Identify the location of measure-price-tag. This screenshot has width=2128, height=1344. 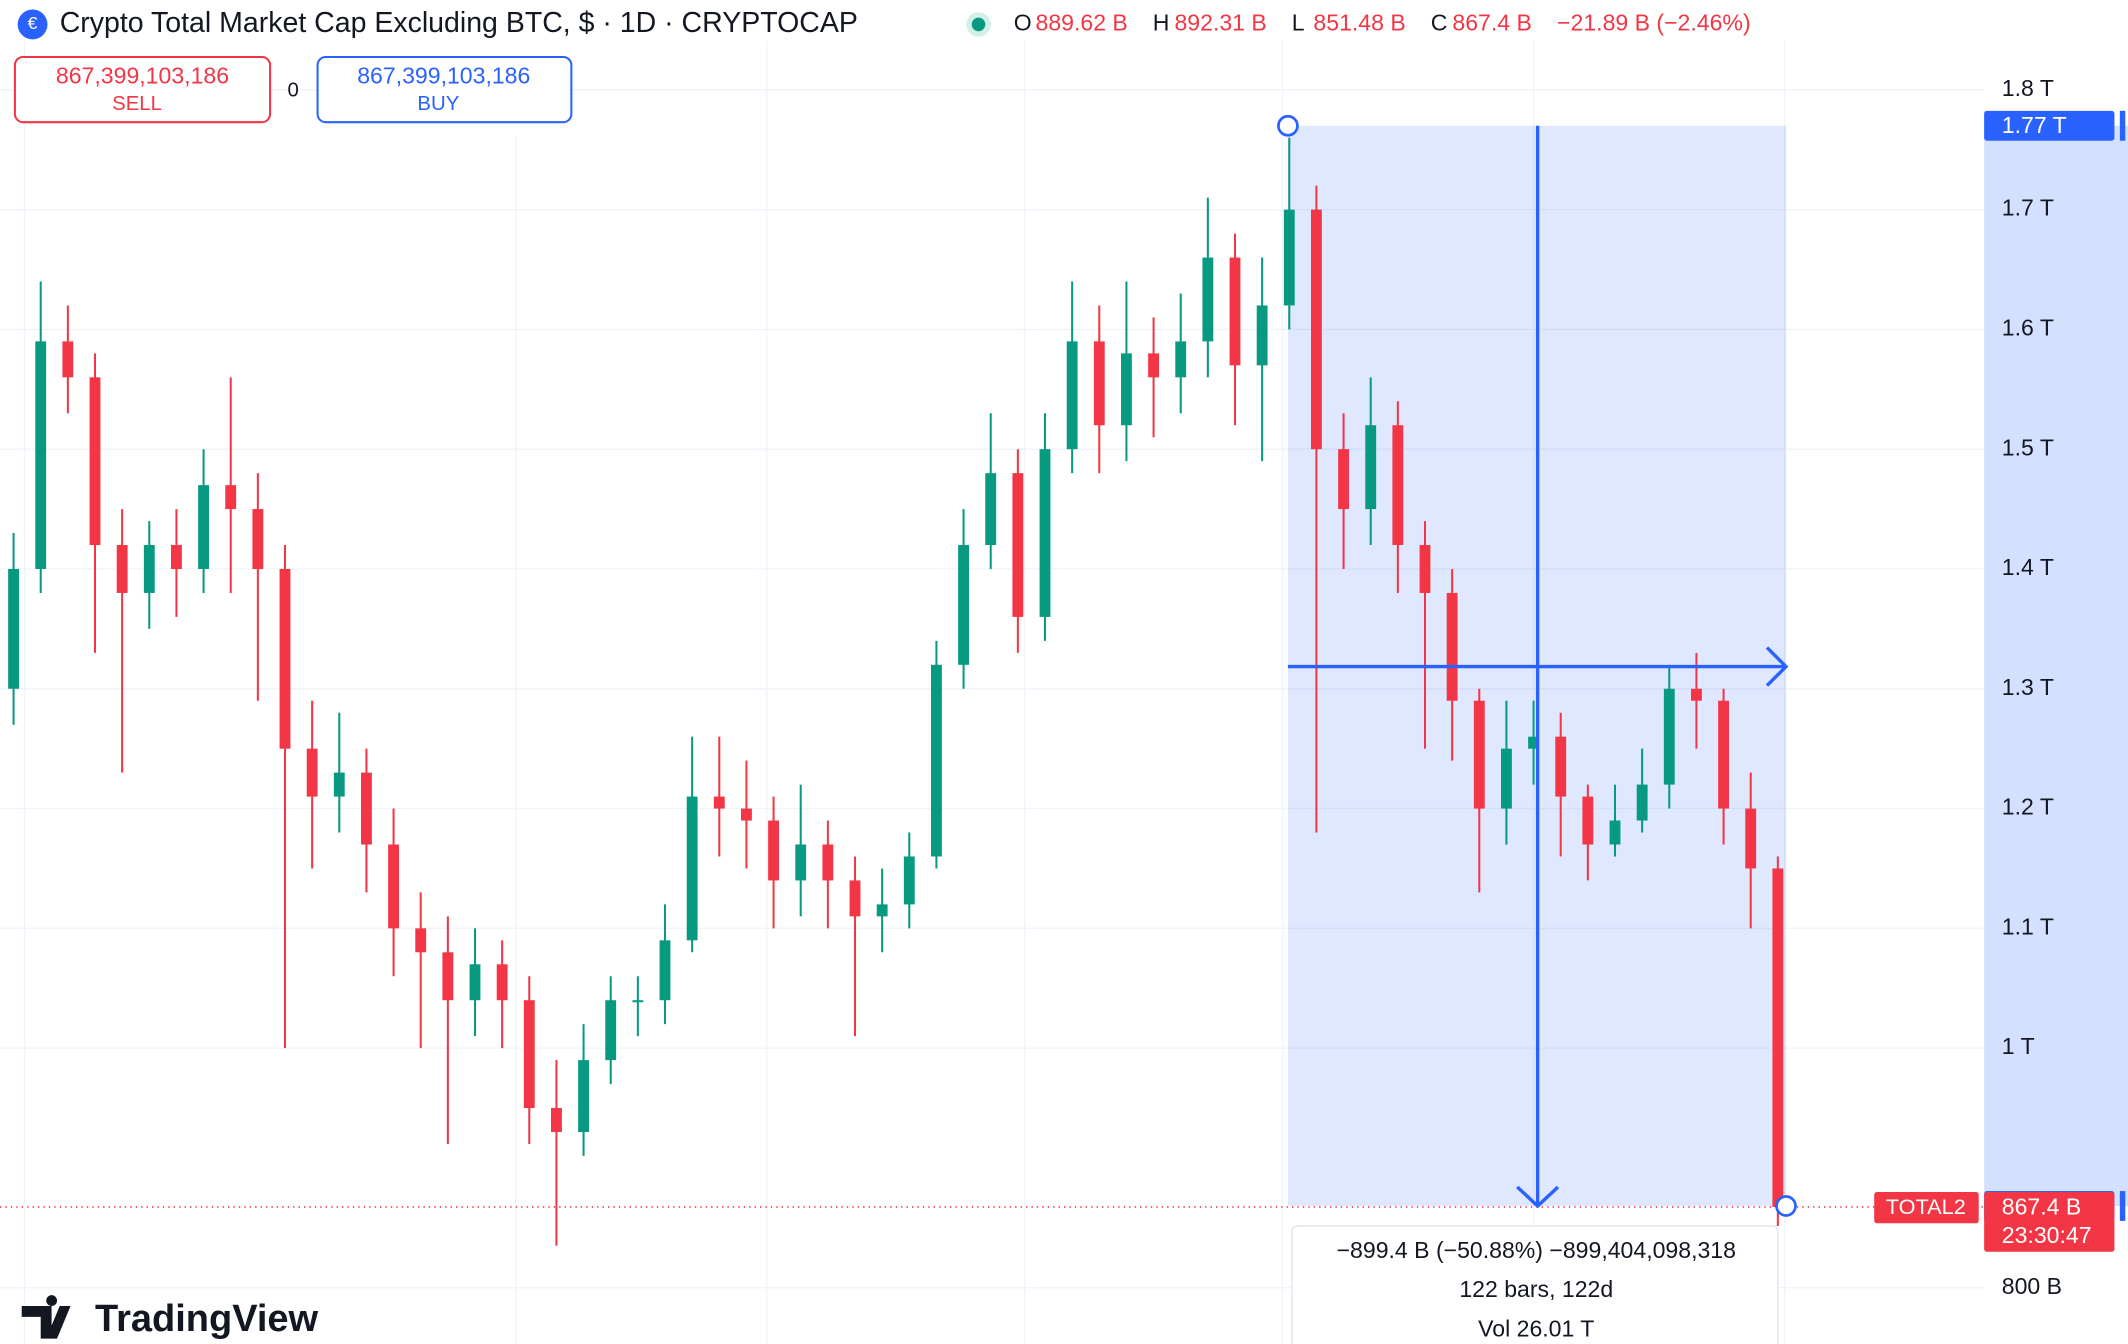
(2049, 125).